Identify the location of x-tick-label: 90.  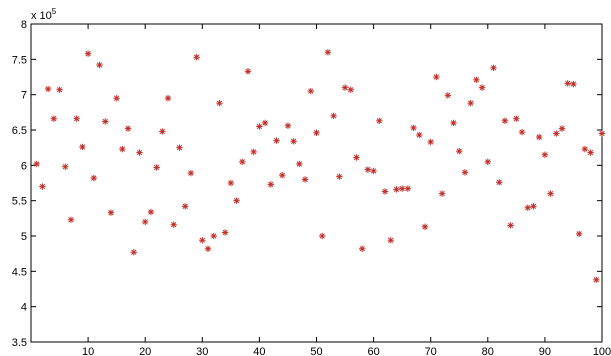
(545, 351).